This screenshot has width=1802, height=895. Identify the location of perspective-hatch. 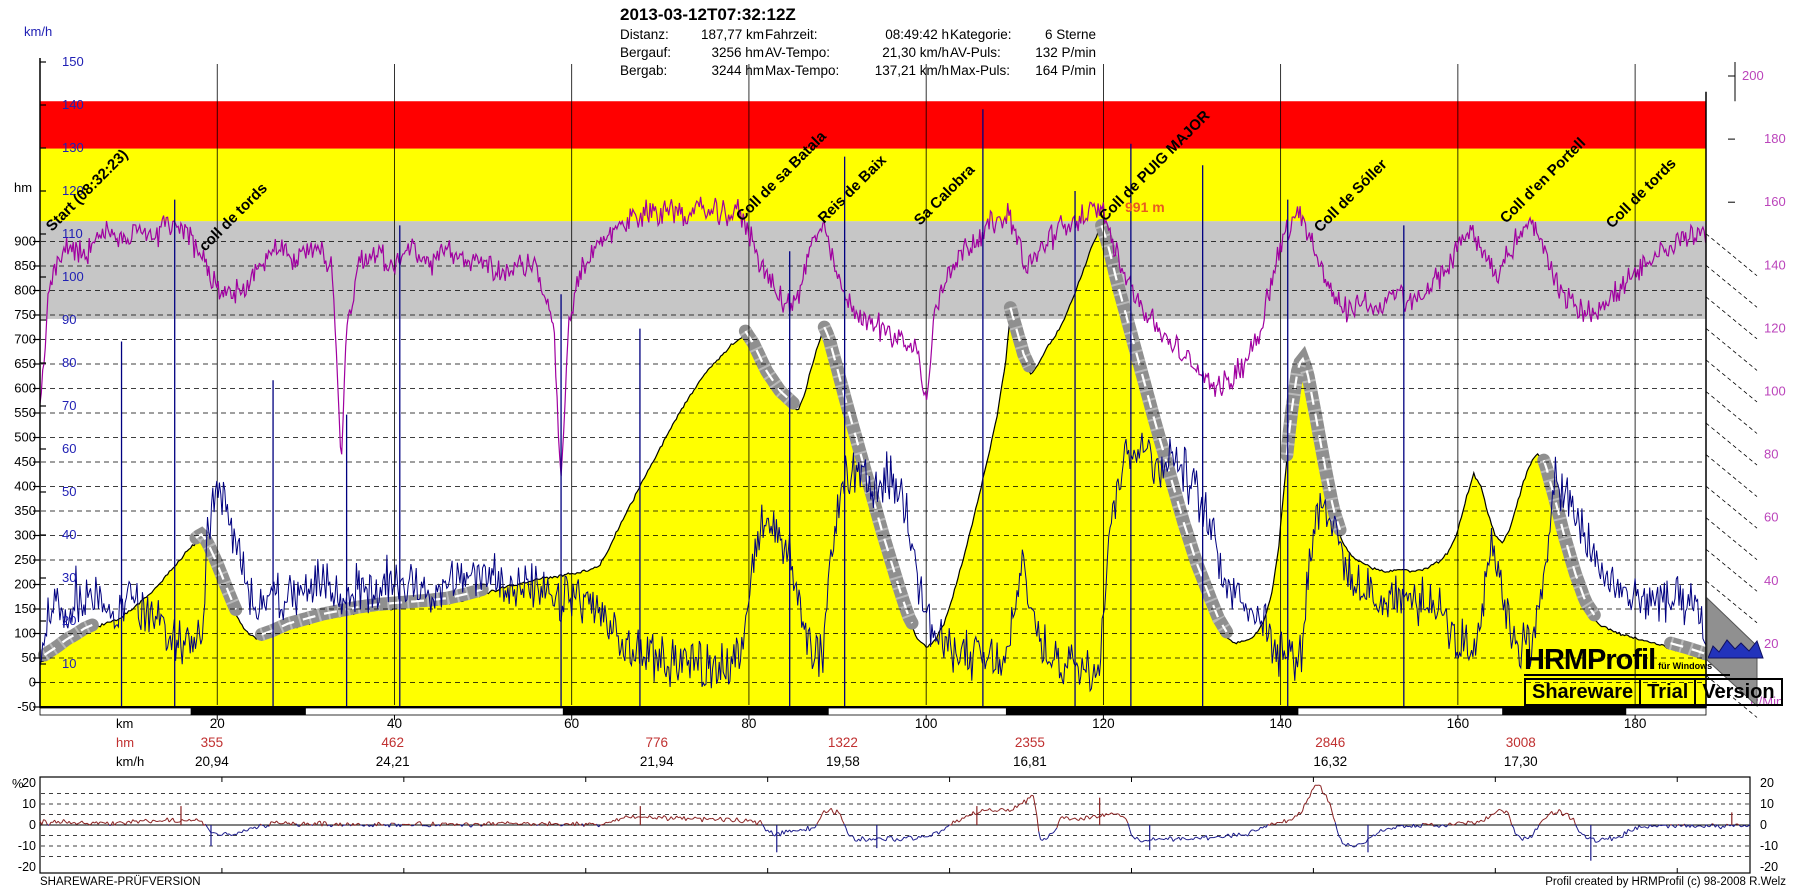
(1731, 444).